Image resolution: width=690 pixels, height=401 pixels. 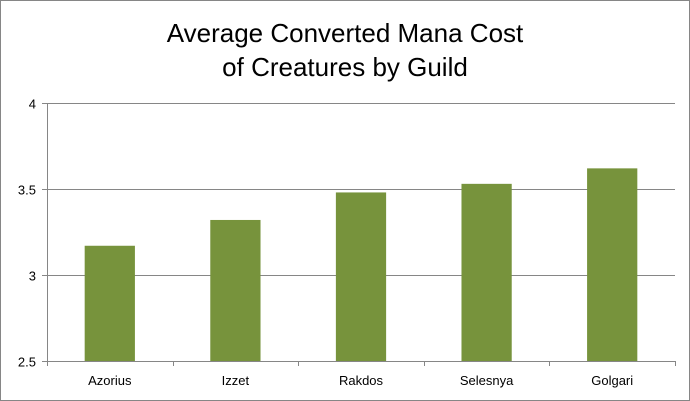 I want to click on bar-azorius, so click(x=109, y=303).